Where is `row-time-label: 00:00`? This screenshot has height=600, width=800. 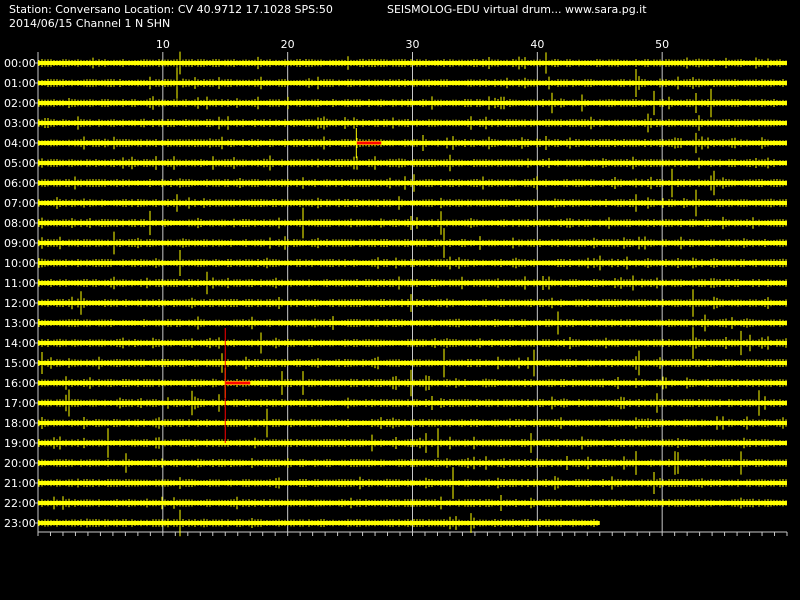 row-time-label: 00:00 is located at coordinates (20, 63).